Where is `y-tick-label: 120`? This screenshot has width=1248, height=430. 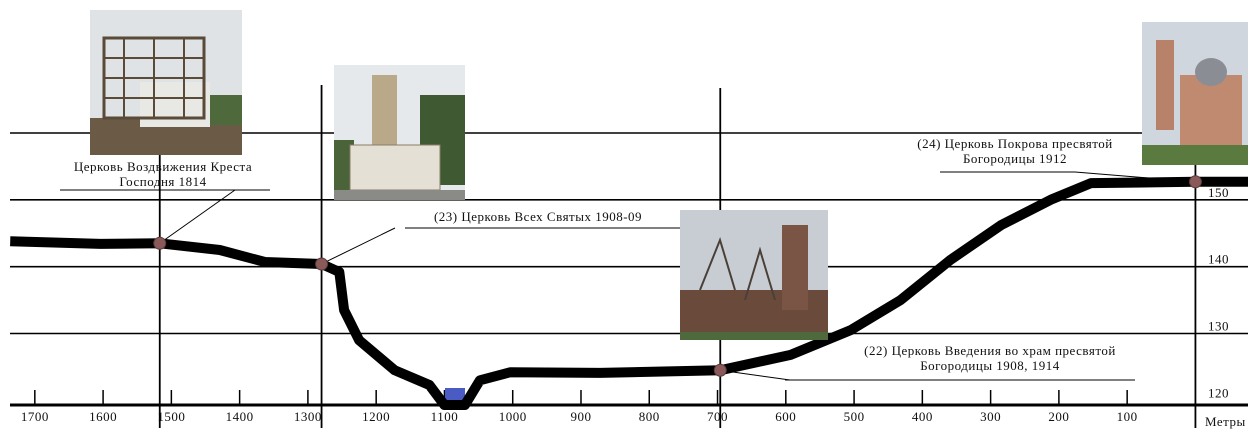 y-tick-label: 120 is located at coordinates (1218, 392).